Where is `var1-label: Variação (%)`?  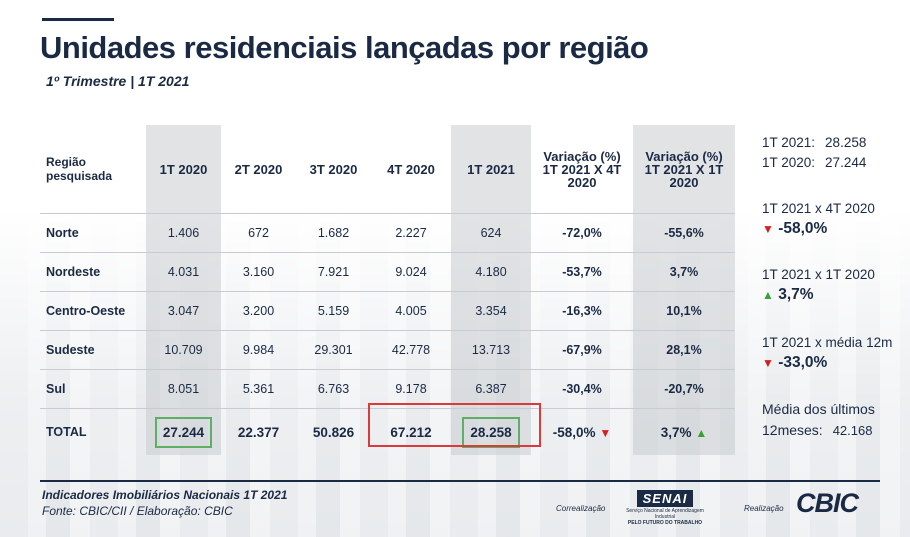 var1-label: Variação (%) is located at coordinates (582, 156).